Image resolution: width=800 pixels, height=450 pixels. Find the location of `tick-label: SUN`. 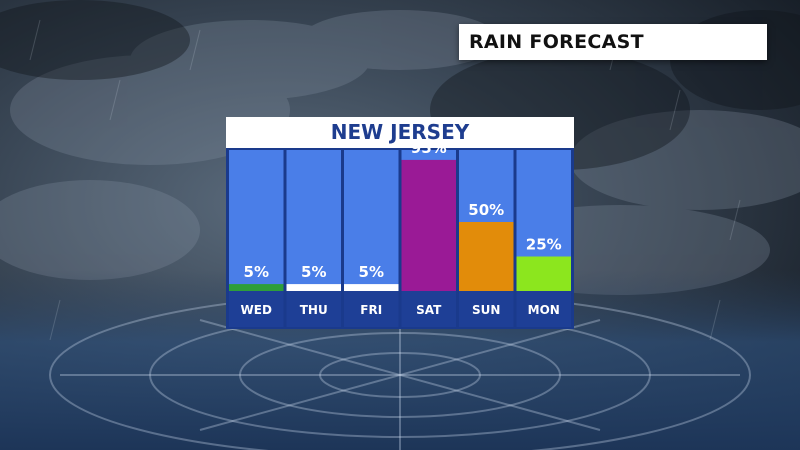

tick-label: SUN is located at coordinates (486, 310).